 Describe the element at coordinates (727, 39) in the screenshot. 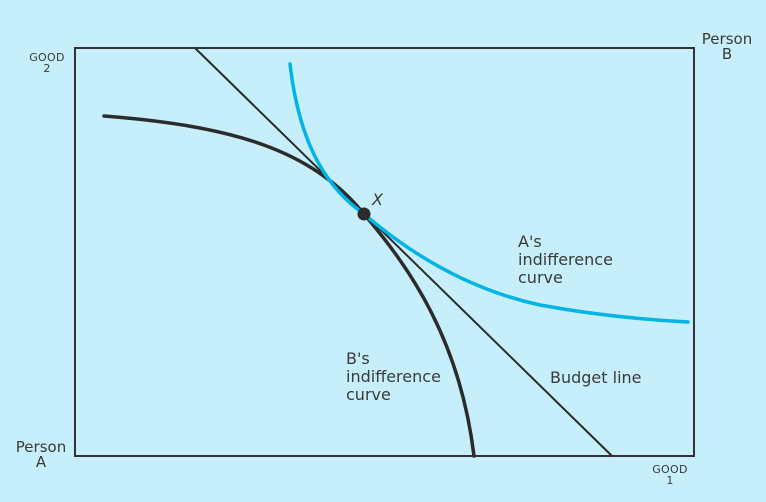

I see `person-b-label-line1: Person` at that location.